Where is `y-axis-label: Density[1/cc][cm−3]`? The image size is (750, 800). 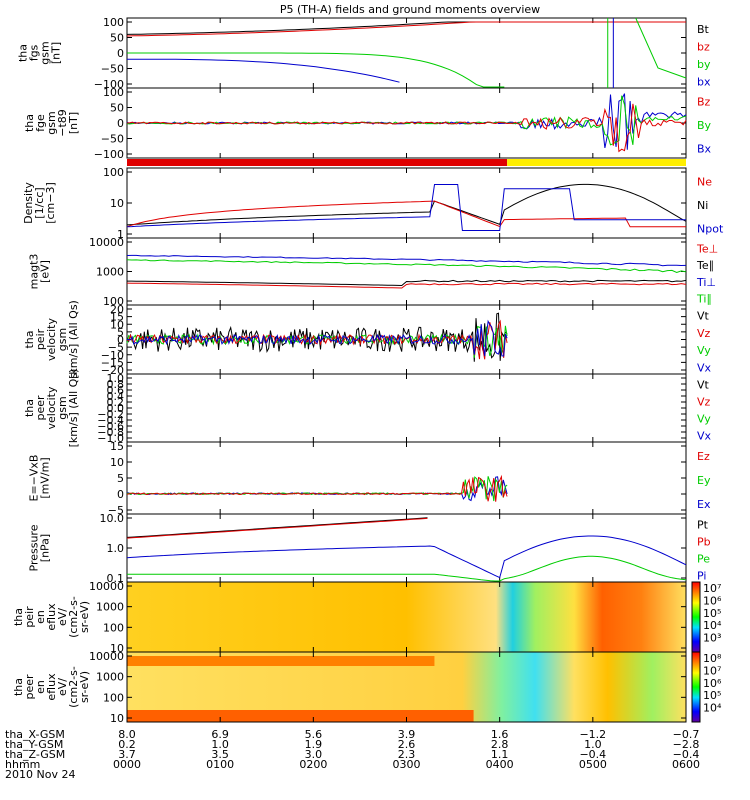 y-axis-label: Density[1/cc][cm−3] is located at coordinates (39, 203).